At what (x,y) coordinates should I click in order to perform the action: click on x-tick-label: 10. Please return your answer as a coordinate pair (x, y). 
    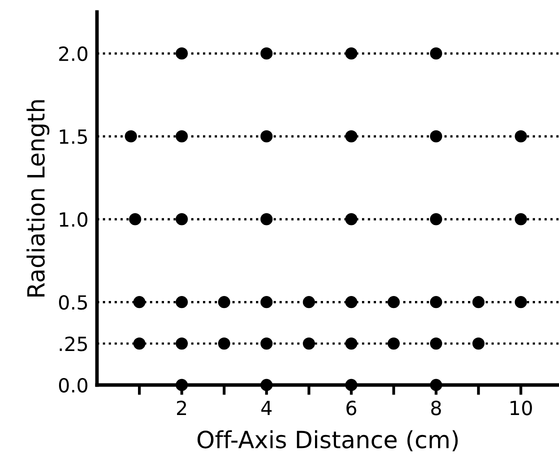
    Looking at the image, I should click on (521, 408).